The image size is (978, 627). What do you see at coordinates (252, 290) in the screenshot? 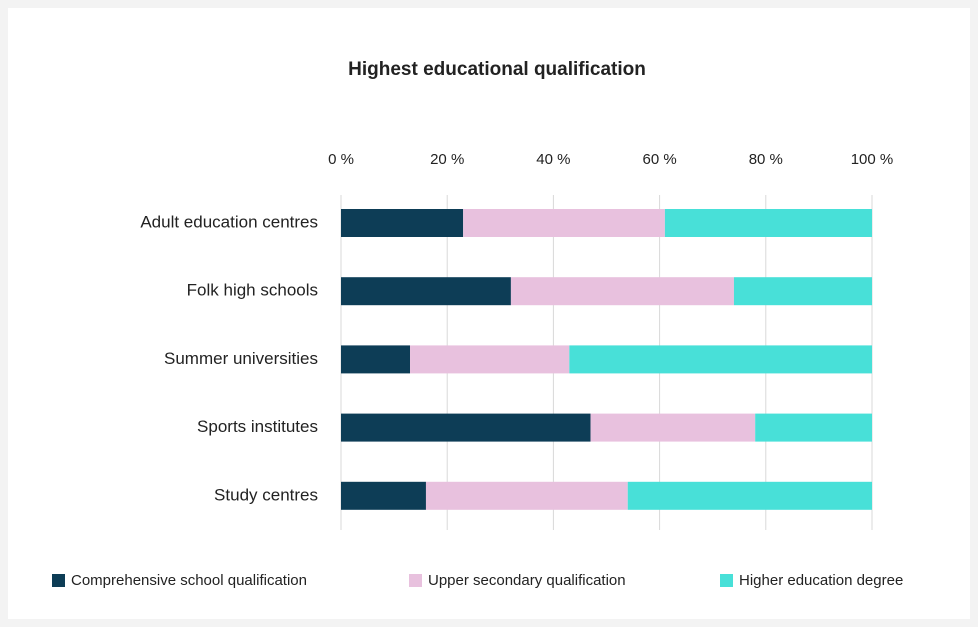
I see `y-tick-label: Folk high schools` at bounding box center [252, 290].